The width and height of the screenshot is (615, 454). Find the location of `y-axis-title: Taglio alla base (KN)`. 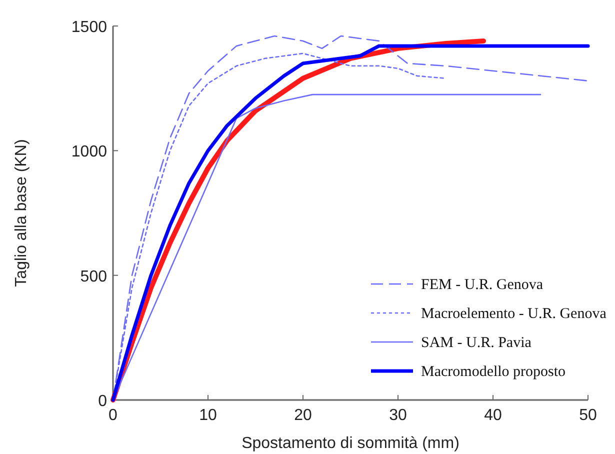

y-axis-title: Taglio alla base (KN) is located at coordinates (21, 213).